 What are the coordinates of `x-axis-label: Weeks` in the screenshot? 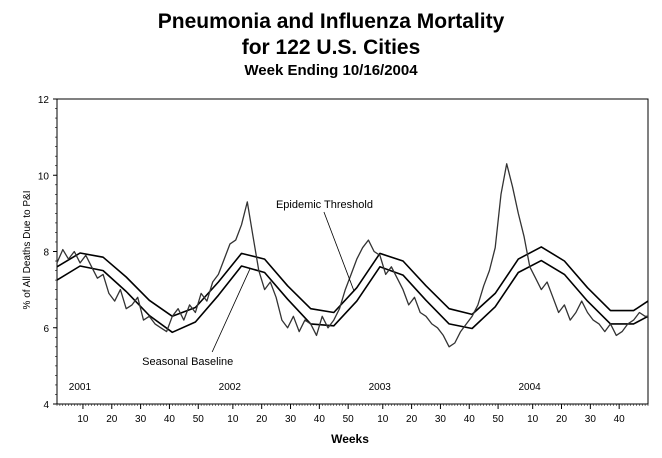 It's located at (350, 439).